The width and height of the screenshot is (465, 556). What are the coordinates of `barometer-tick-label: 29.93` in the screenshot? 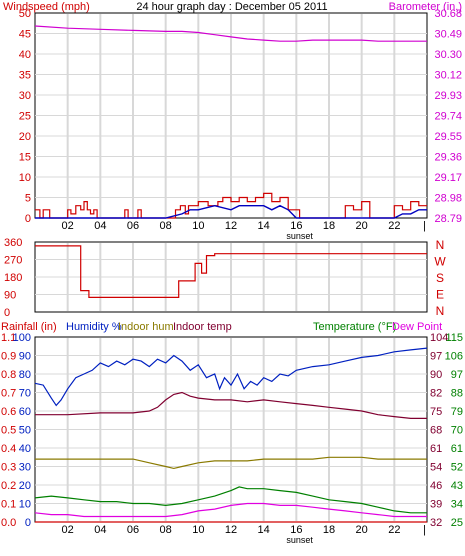 It's located at (448, 96).